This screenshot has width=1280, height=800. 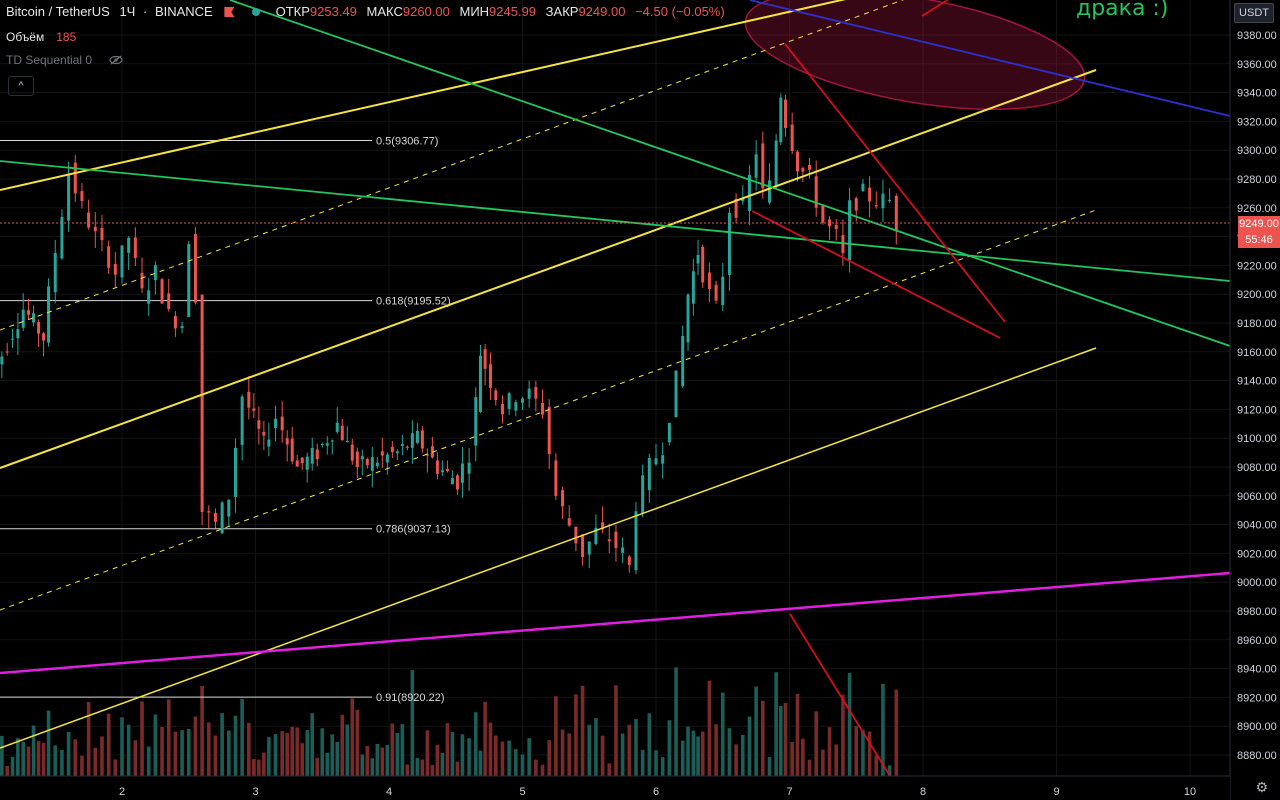 I want to click on hidden-eye-icon, so click(x=116, y=60).